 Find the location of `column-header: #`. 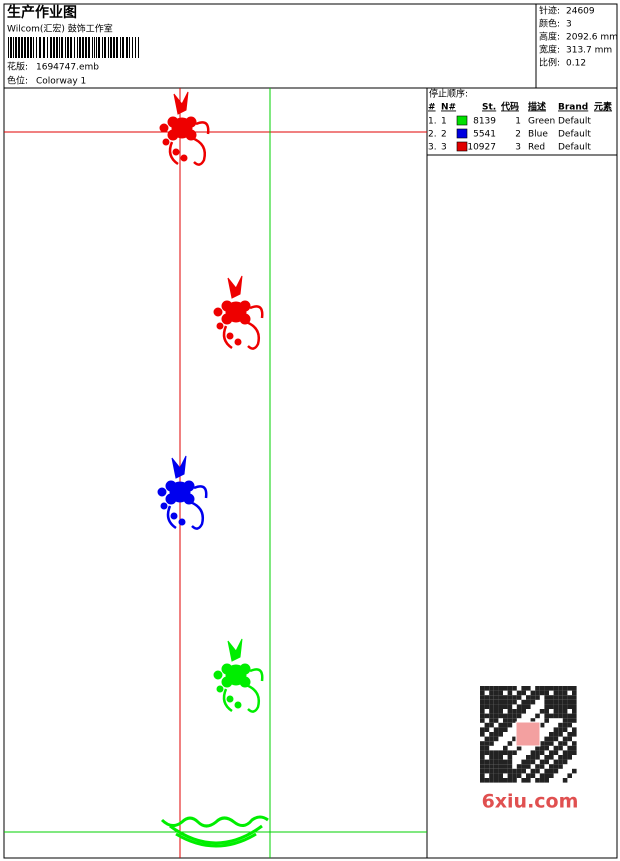

column-header: # is located at coordinates (432, 108).